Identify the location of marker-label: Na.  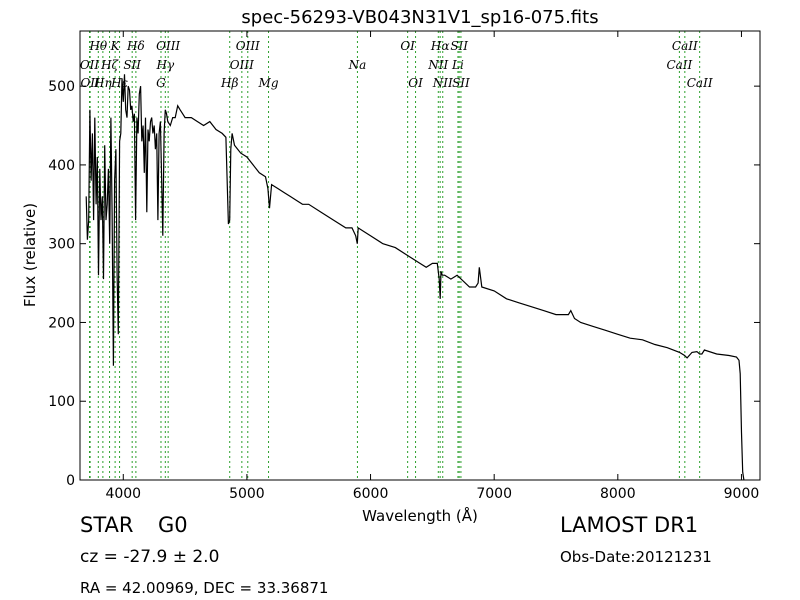
(357, 65).